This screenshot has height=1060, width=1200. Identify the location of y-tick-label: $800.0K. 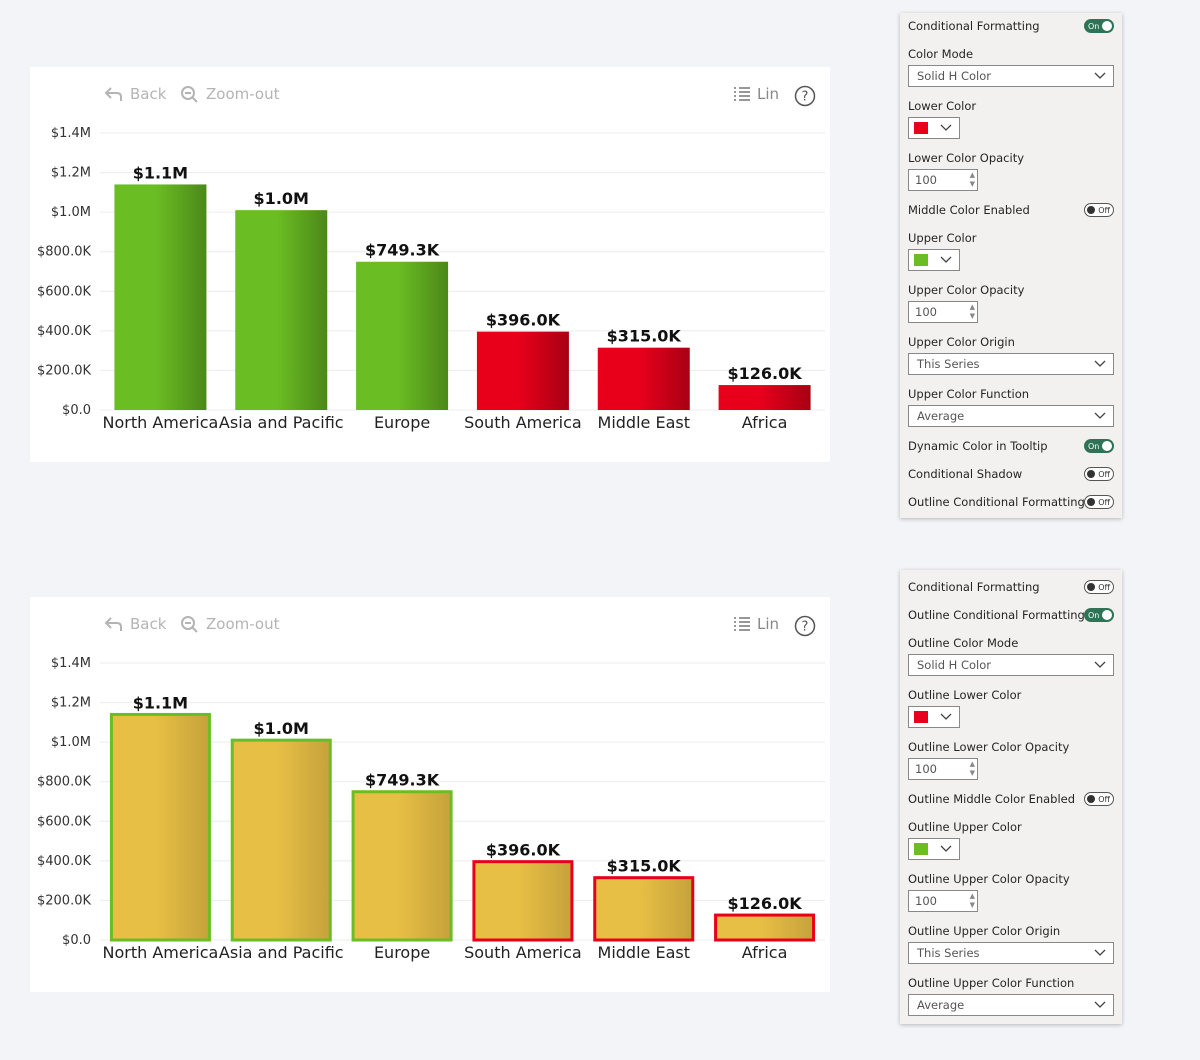
(64, 252).